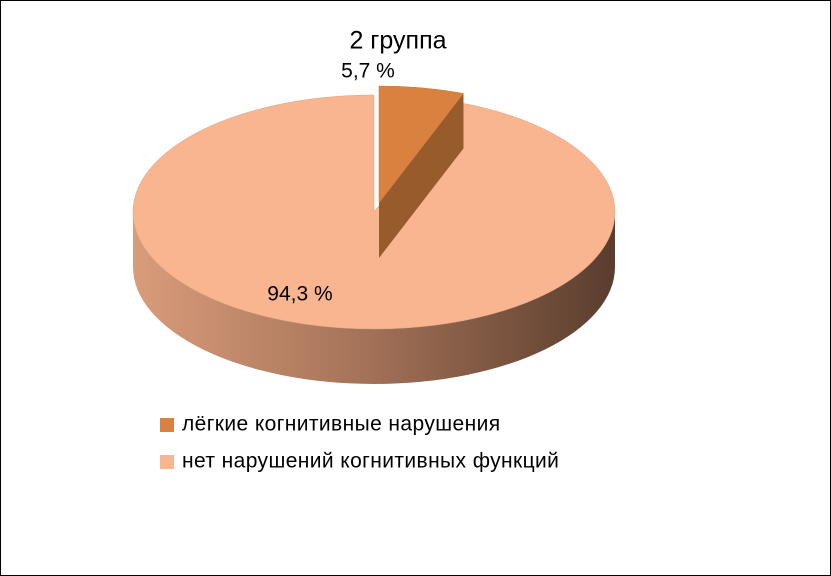 This screenshot has height=576, width=831. Describe the element at coordinates (421, 144) in the screenshot. I see `slice` at that location.